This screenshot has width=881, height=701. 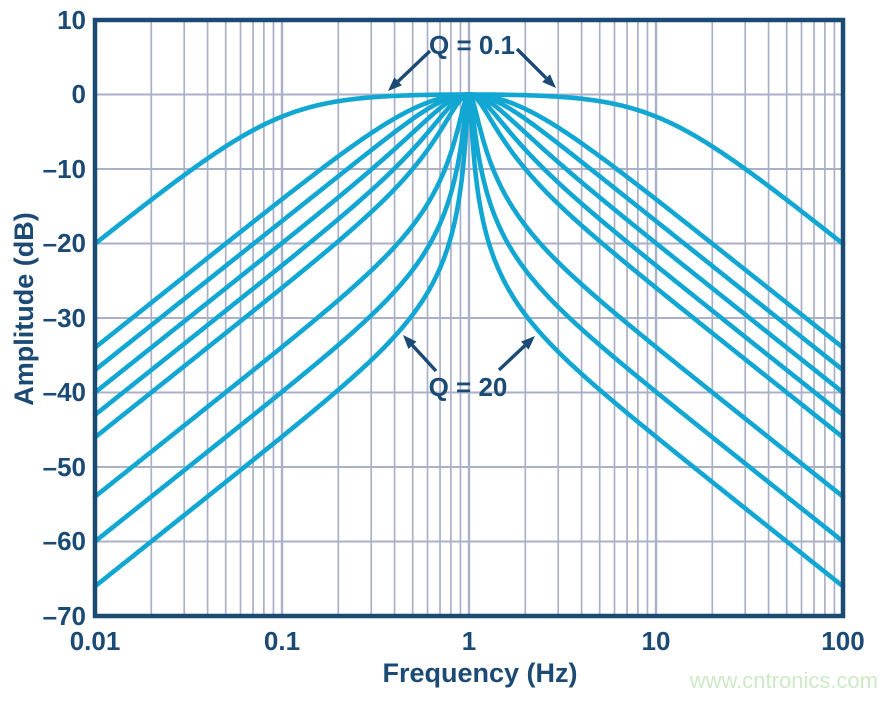 What do you see at coordinates (472, 45) in the screenshot?
I see `annotation-label-q-0-1: Q = 0.1` at bounding box center [472, 45].